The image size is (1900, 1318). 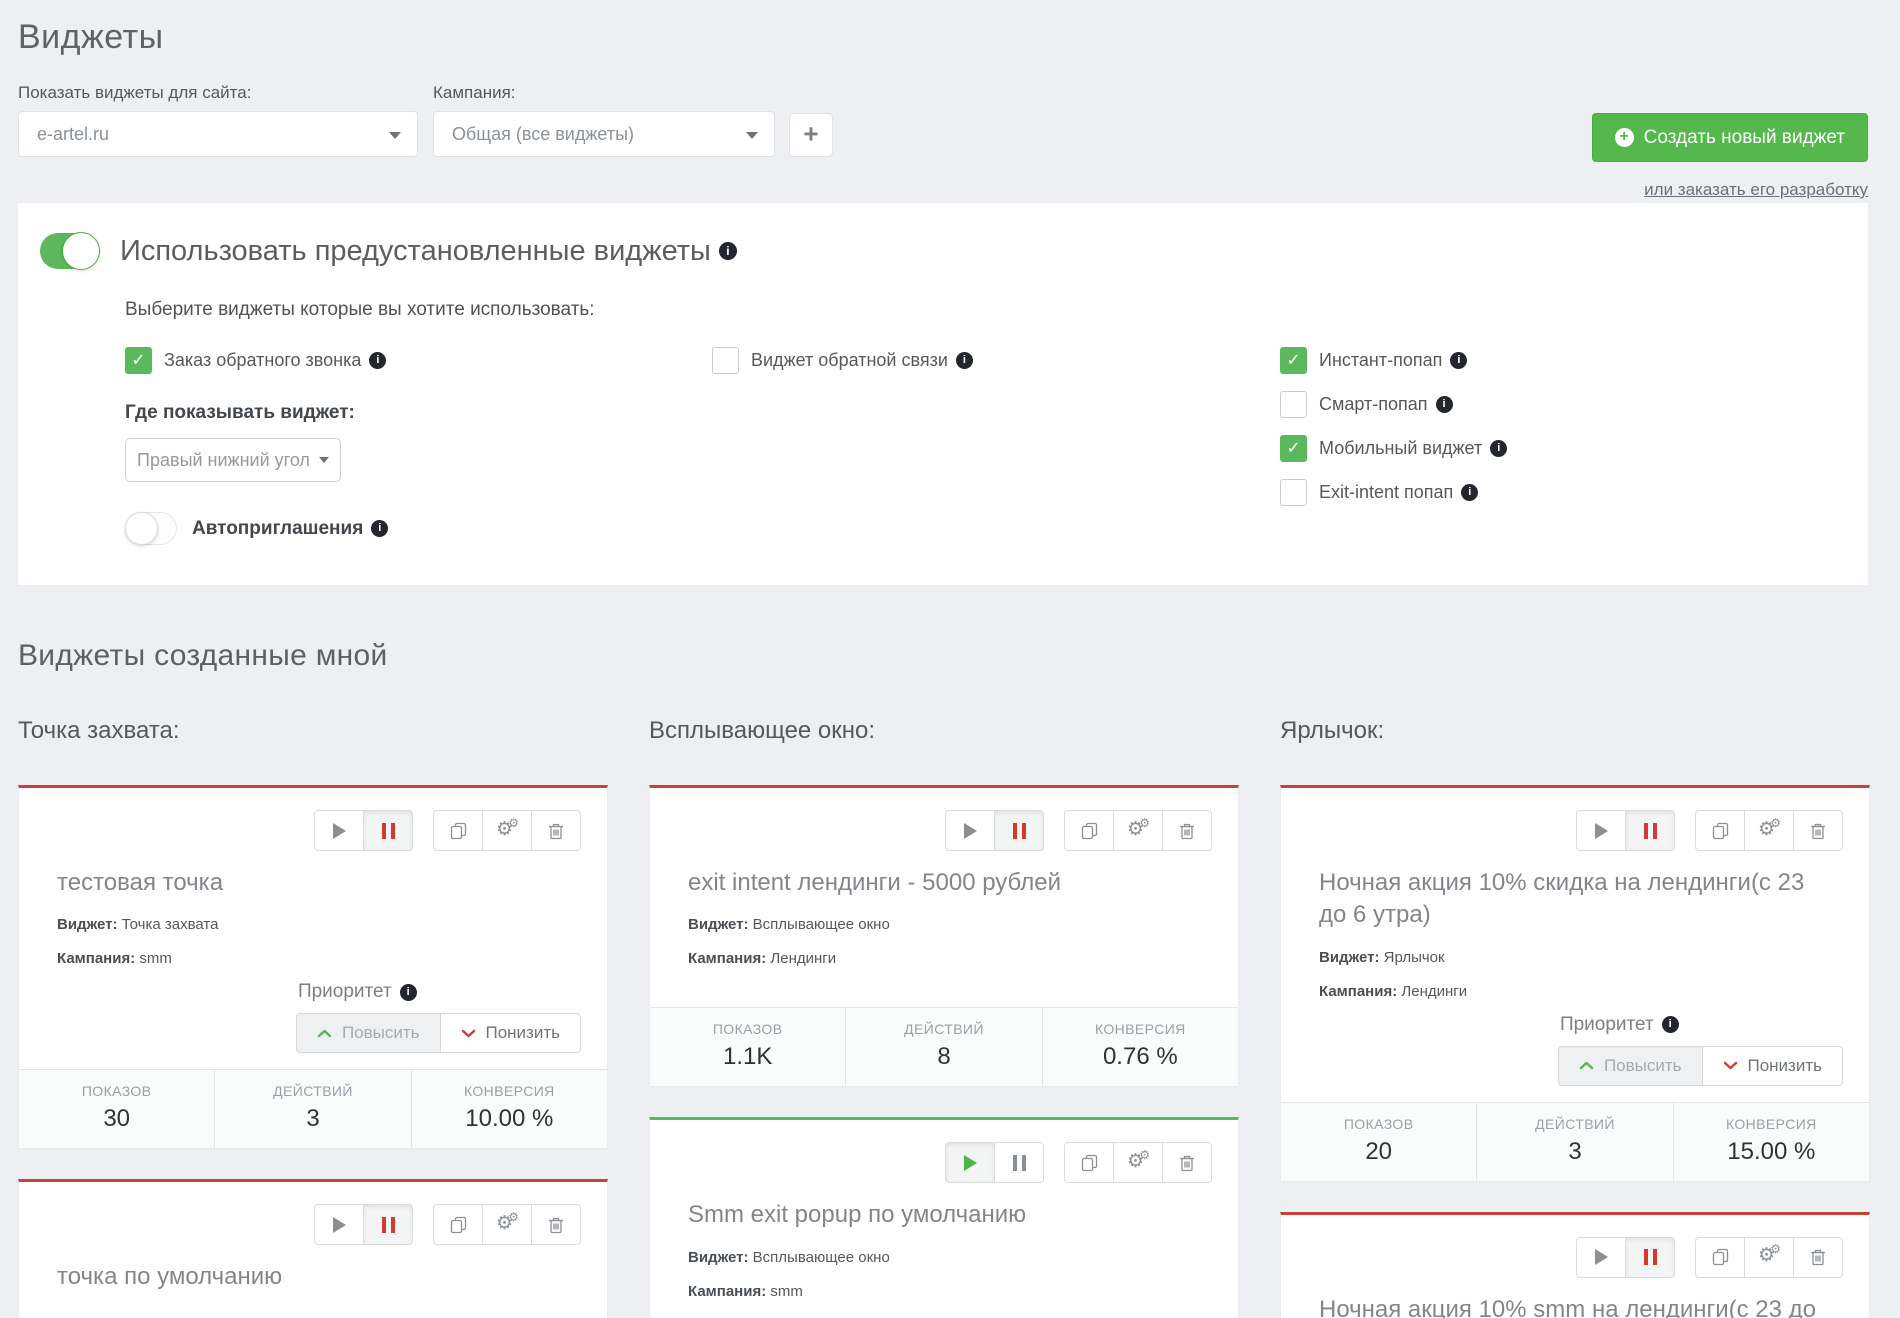 I want to click on chevron-up-icon, so click(x=324, y=1033).